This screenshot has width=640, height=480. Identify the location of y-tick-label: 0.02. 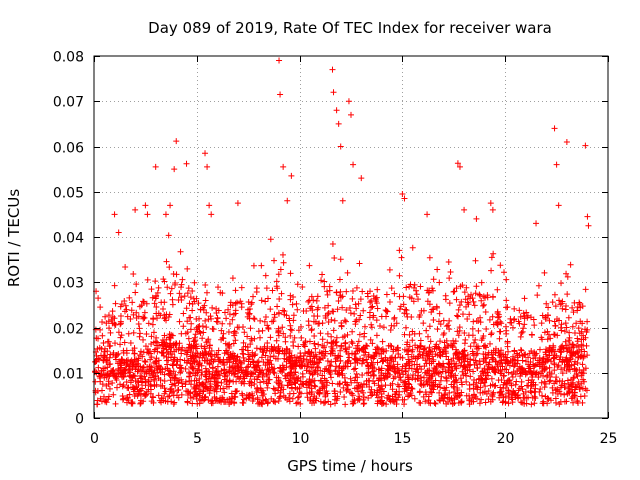
(68, 330).